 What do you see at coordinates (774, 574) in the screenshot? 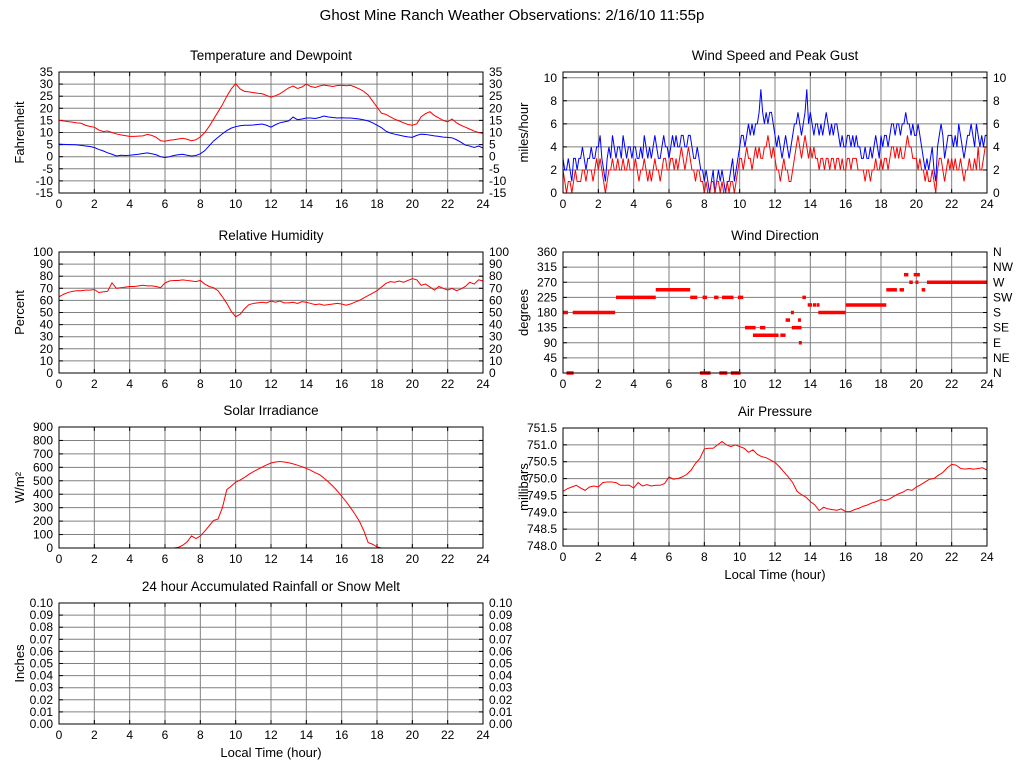
I see `x-axis-label: Local Time (hour)` at bounding box center [774, 574].